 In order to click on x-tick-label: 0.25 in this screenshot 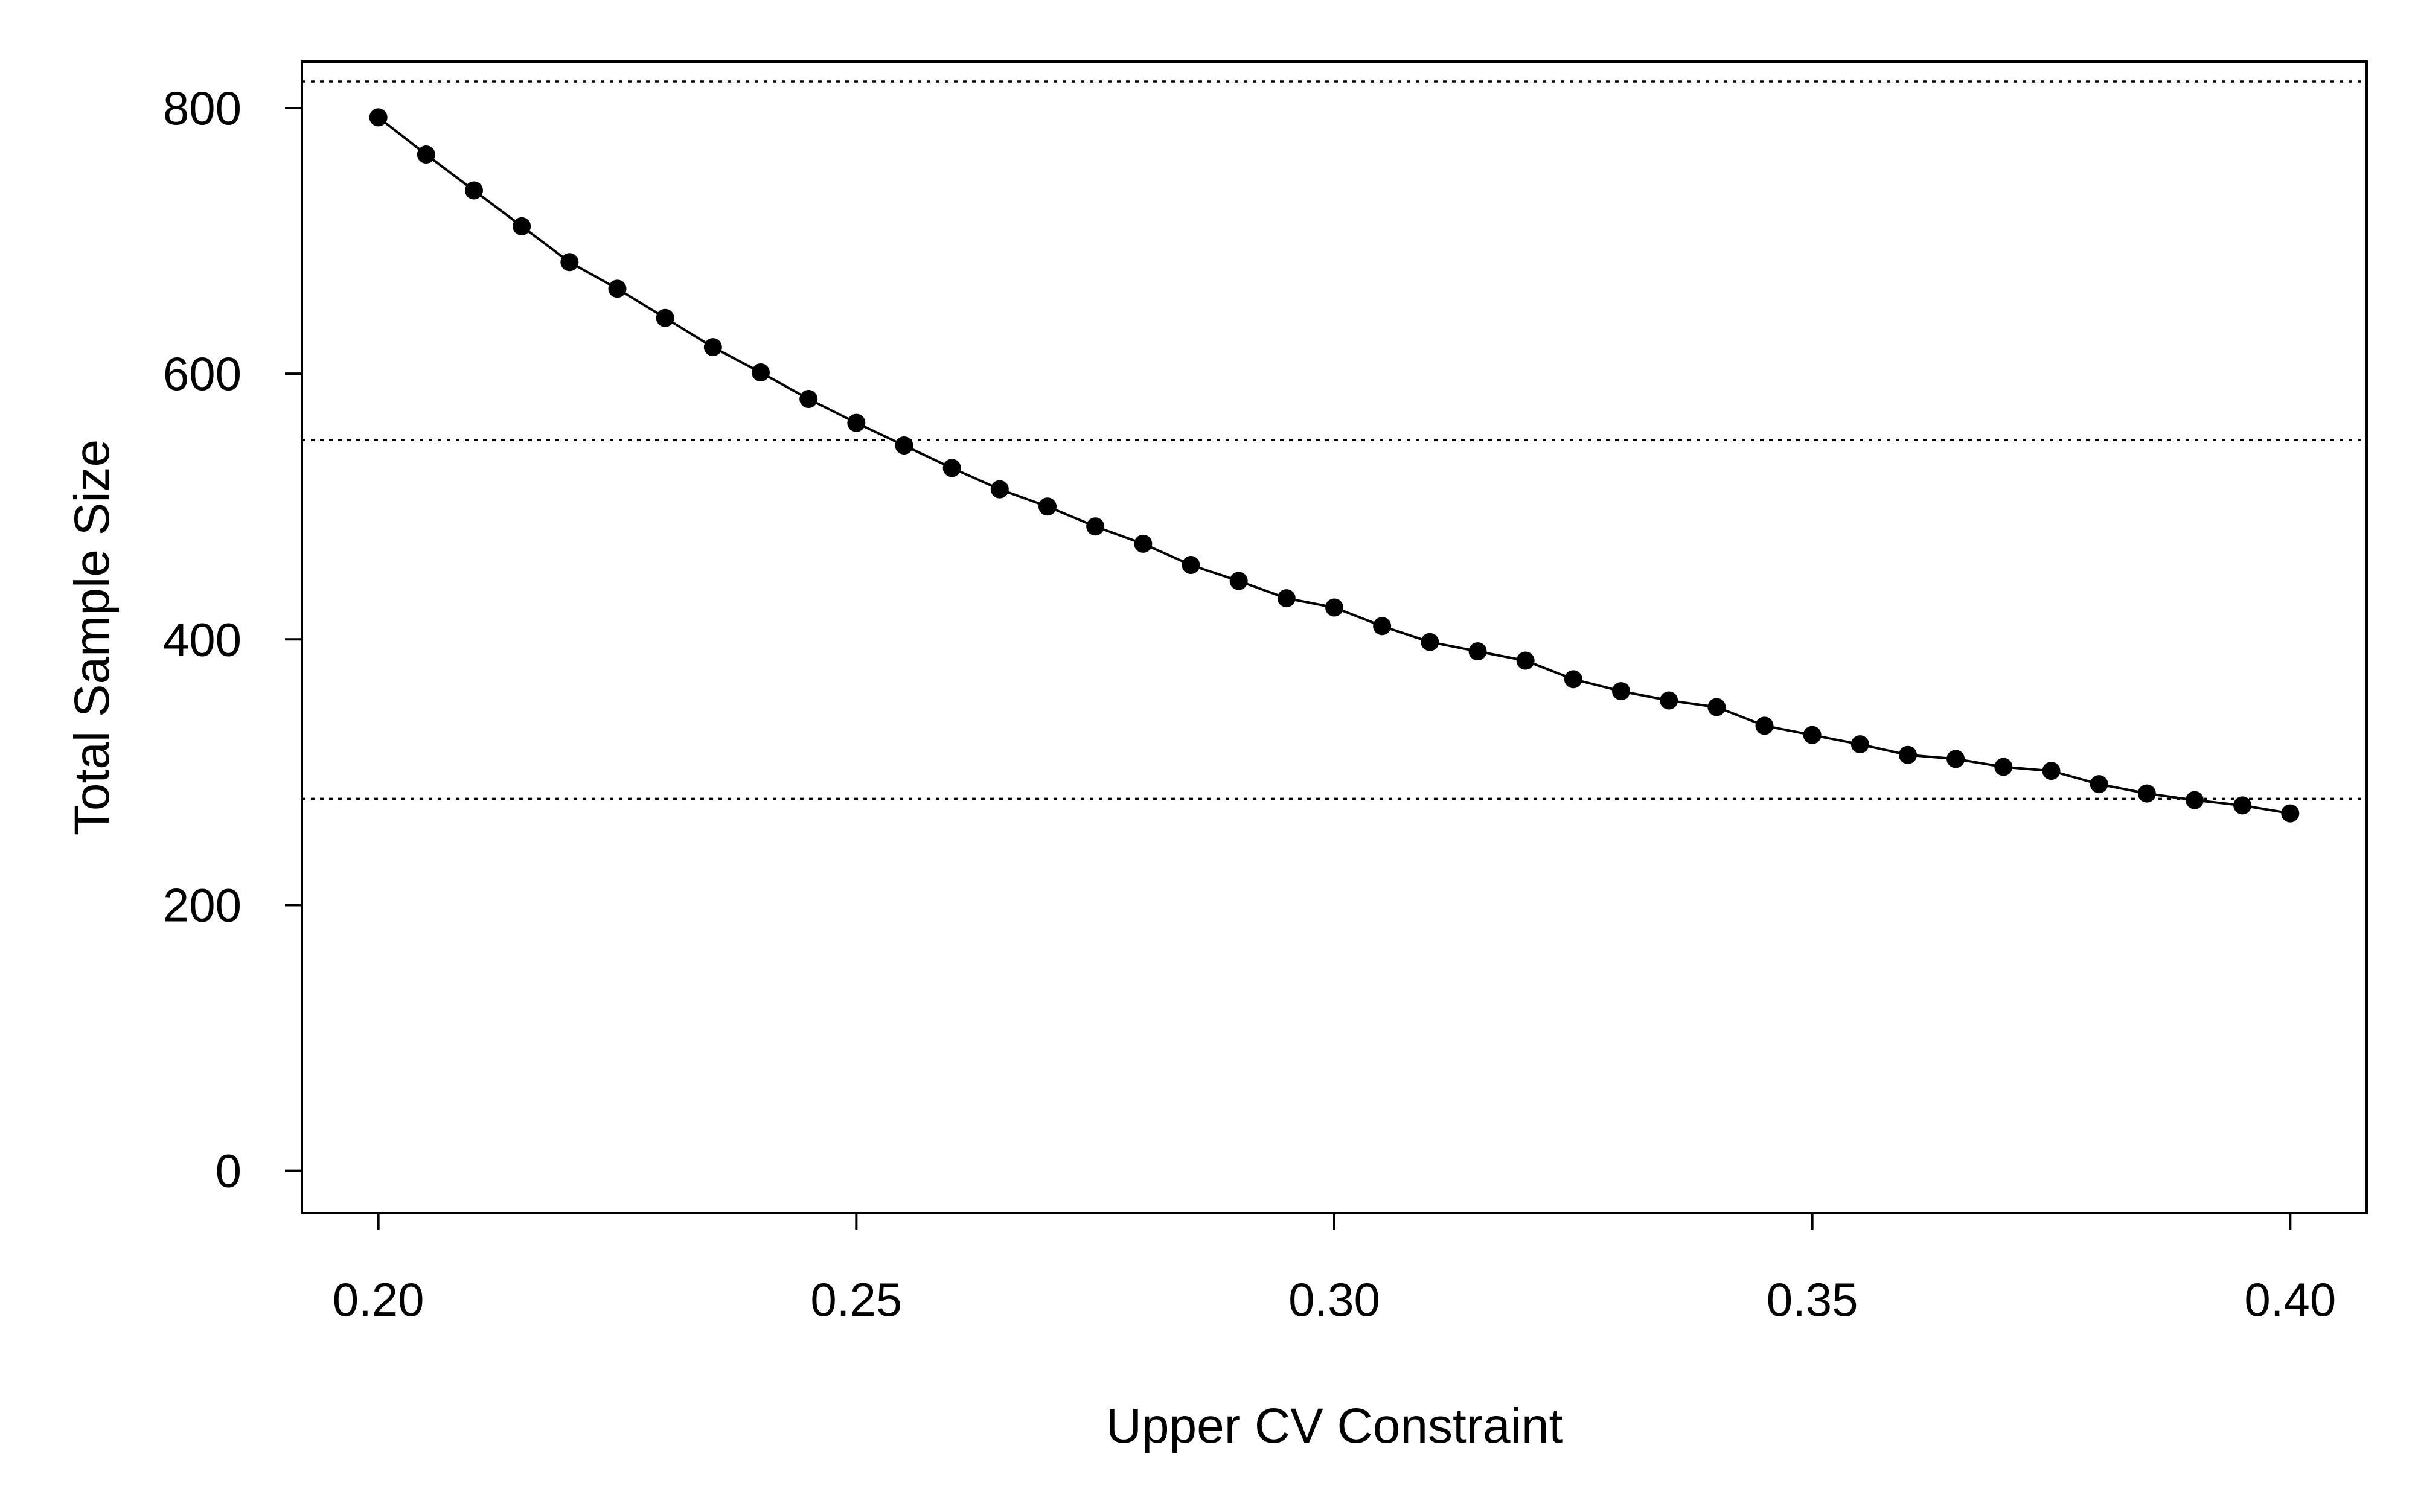, I will do `click(856, 1299)`.